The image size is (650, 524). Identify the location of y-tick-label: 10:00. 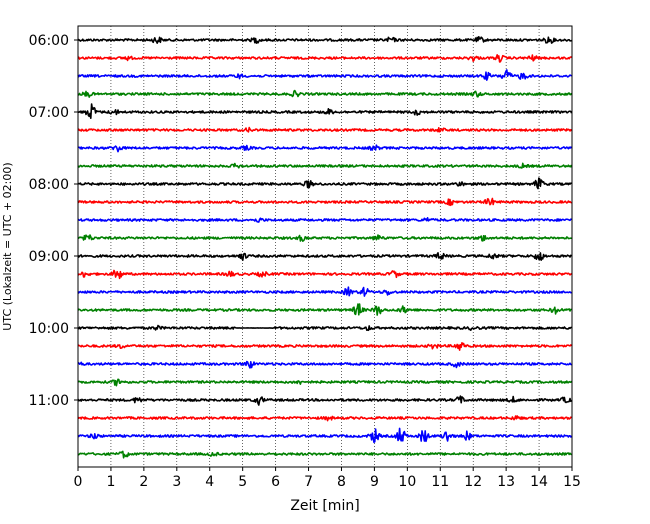
(49, 329).